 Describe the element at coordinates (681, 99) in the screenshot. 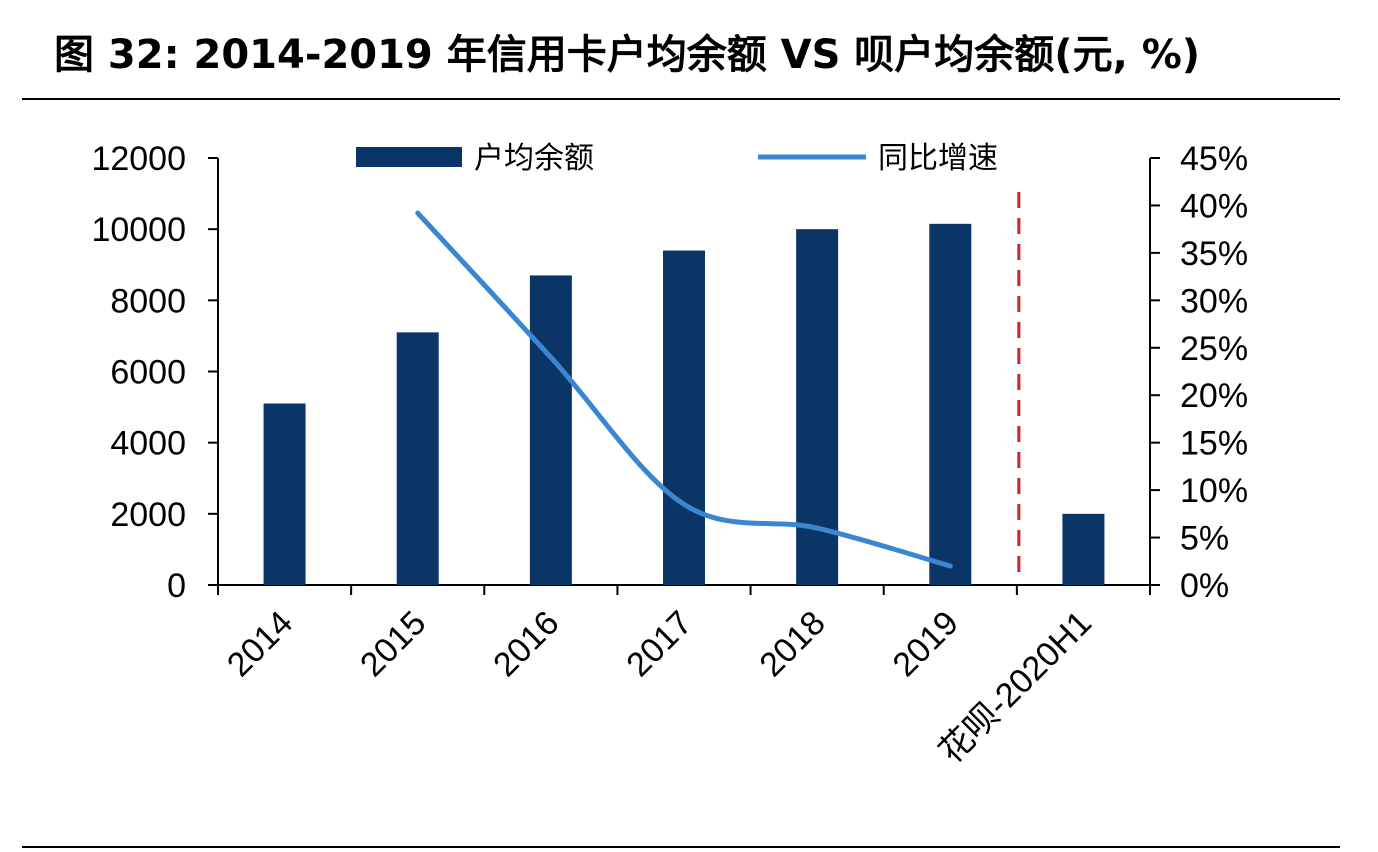

I see `title-underline` at that location.